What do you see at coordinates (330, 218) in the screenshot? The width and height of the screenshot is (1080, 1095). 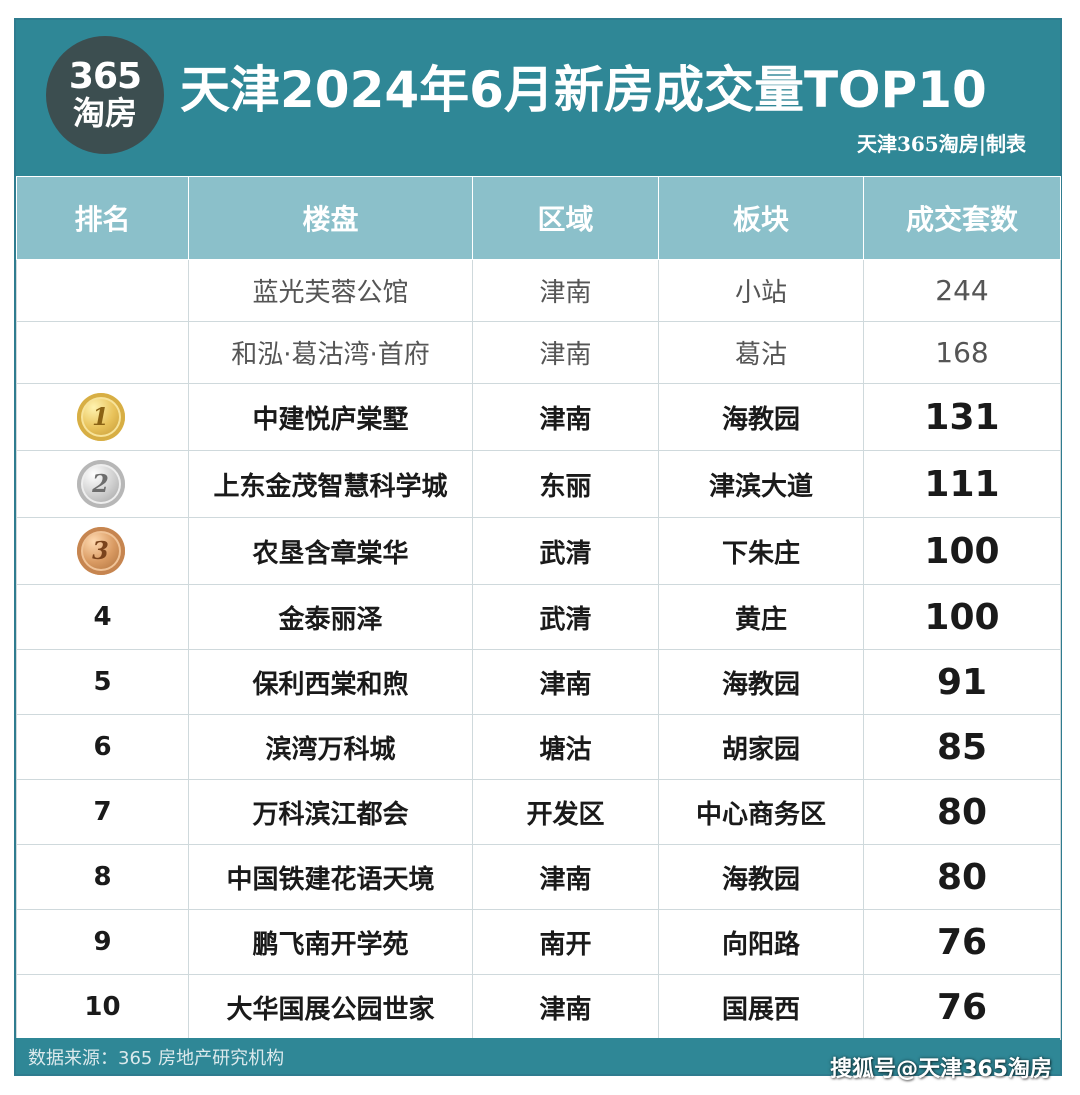 I see `column-header-project: 楼盘` at bounding box center [330, 218].